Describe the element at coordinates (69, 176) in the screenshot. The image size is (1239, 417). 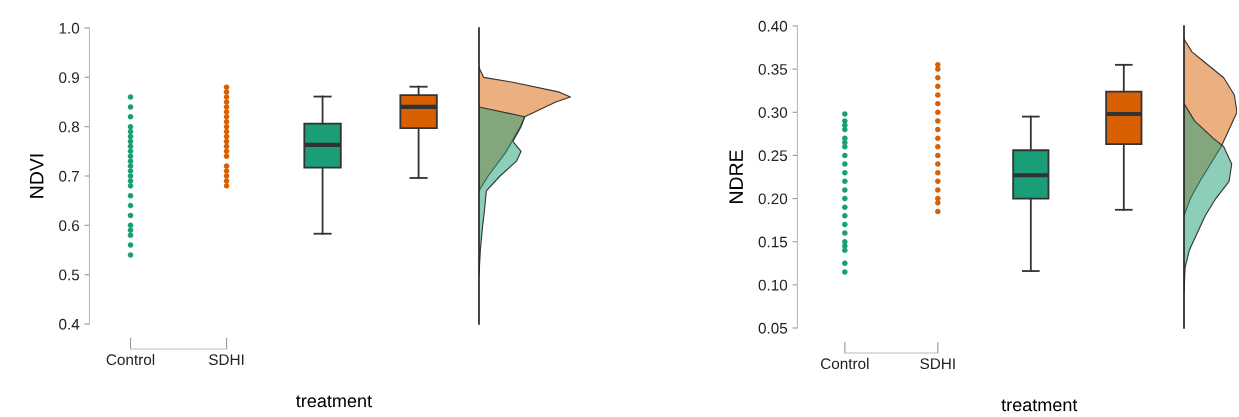
I see `y-tick-label: 0.7` at that location.